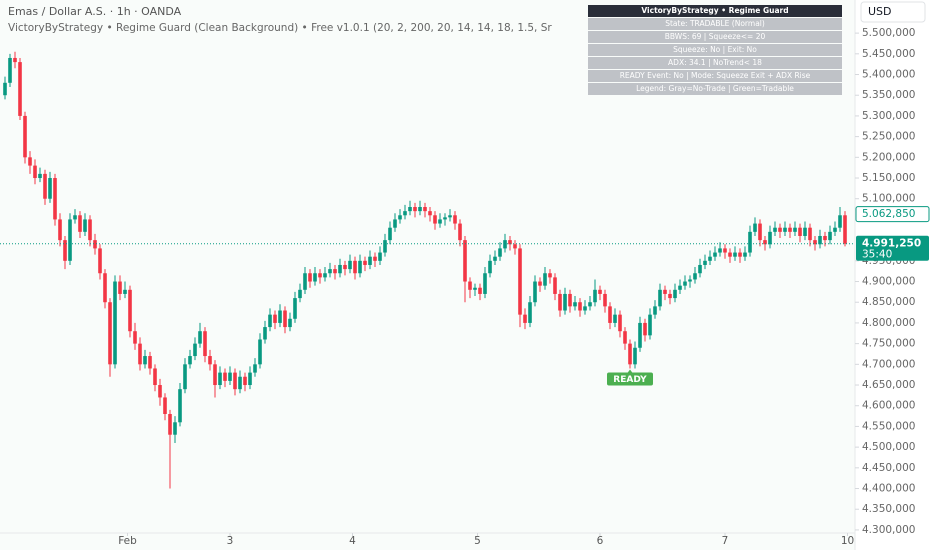 Image resolution: width=932 pixels, height=550 pixels. What do you see at coordinates (888, 282) in the screenshot?
I see `y-tick-label: 4.900,000` at bounding box center [888, 282].